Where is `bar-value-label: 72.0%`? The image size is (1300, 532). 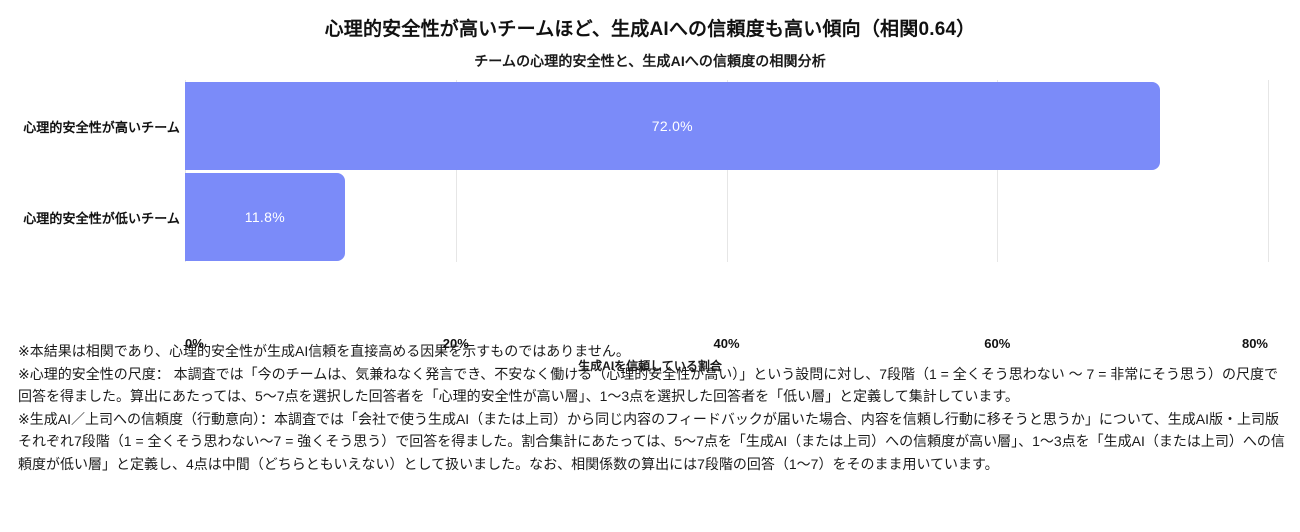 bar-value-label: 72.0% is located at coordinates (672, 125).